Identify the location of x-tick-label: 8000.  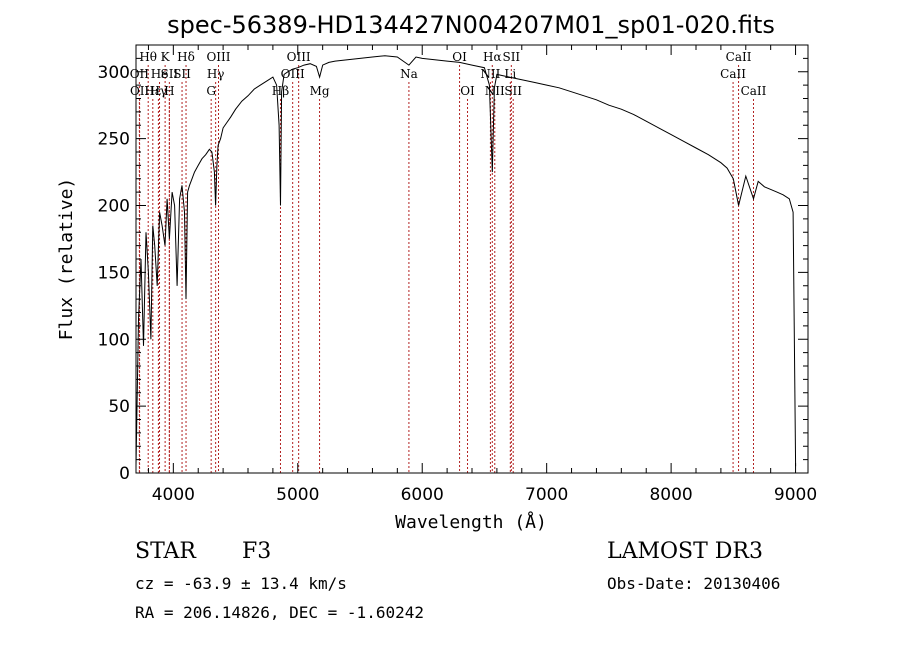
(670, 495).